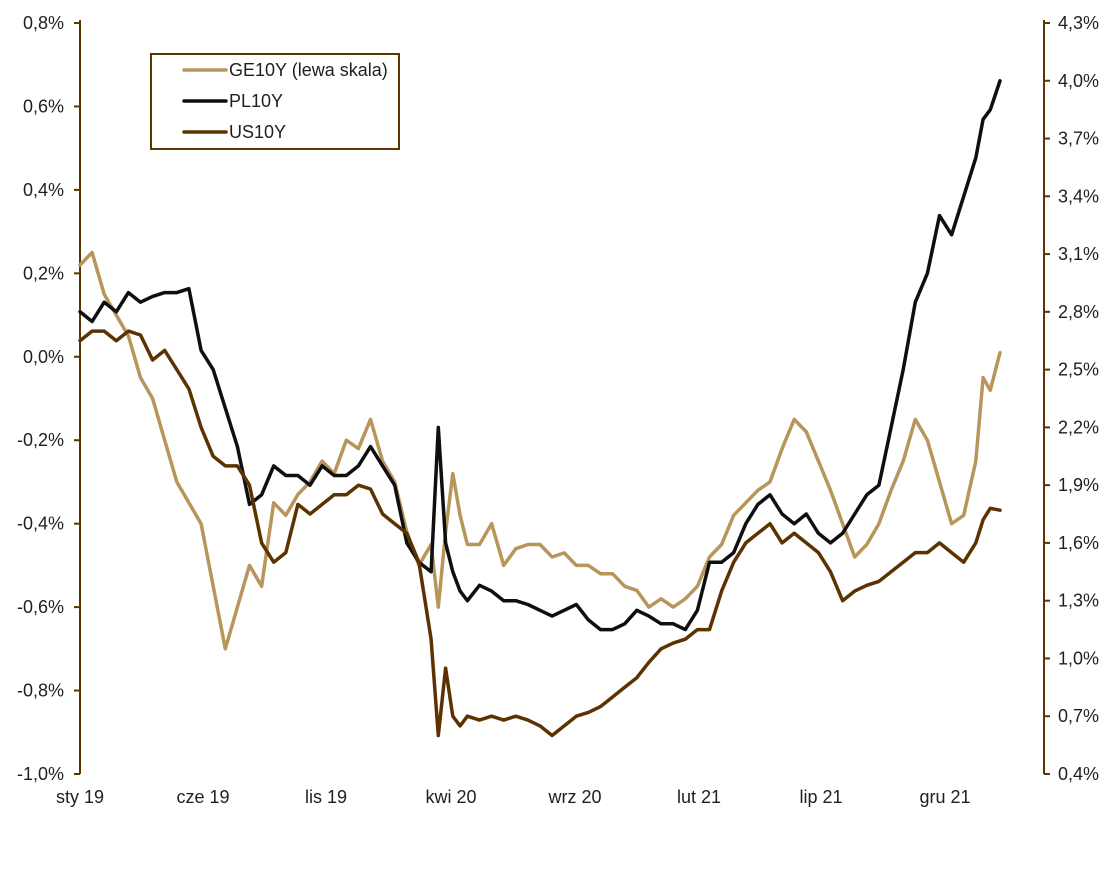 The width and height of the screenshot is (1116, 869). Describe the element at coordinates (43, 190) in the screenshot. I see `left-axis-tick-label: 0,4%` at that location.